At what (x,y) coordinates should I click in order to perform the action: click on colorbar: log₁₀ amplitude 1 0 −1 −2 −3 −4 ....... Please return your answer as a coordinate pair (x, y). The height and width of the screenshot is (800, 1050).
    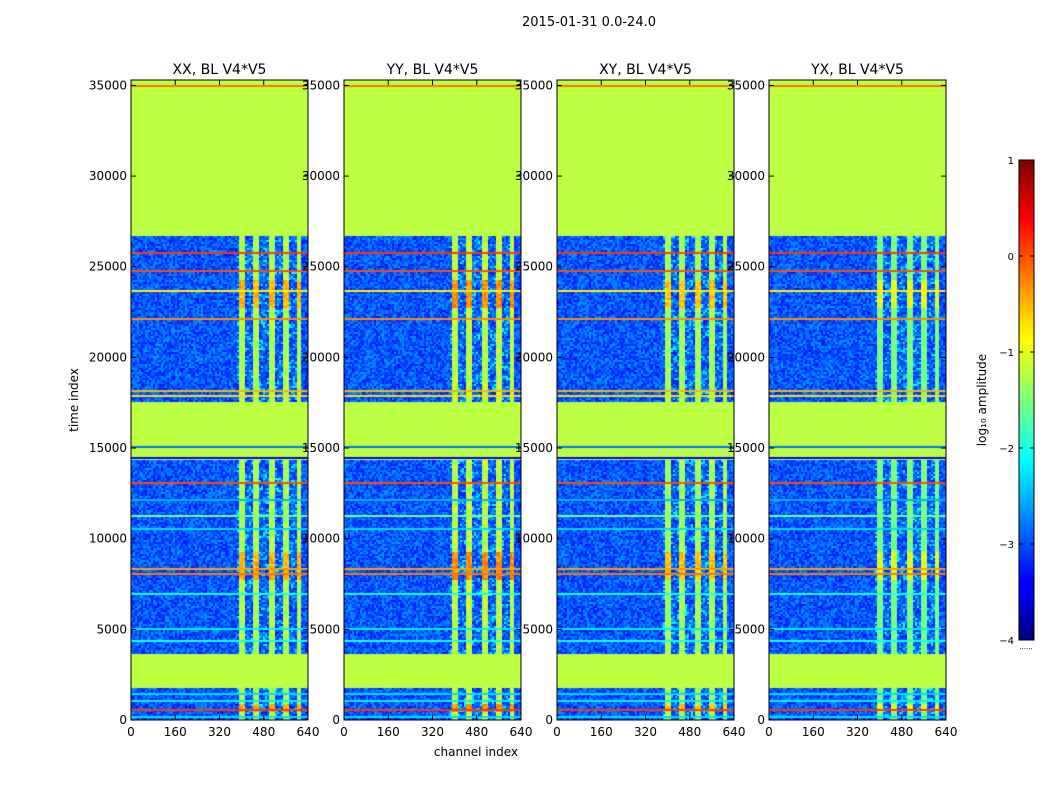
    Looking at the image, I should click on (1005, 403).